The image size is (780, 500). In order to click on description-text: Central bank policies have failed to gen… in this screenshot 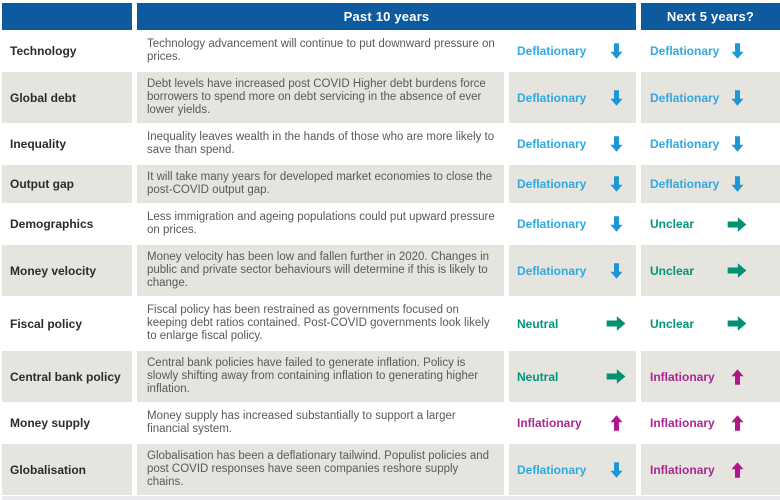, I will do `click(313, 376)`.